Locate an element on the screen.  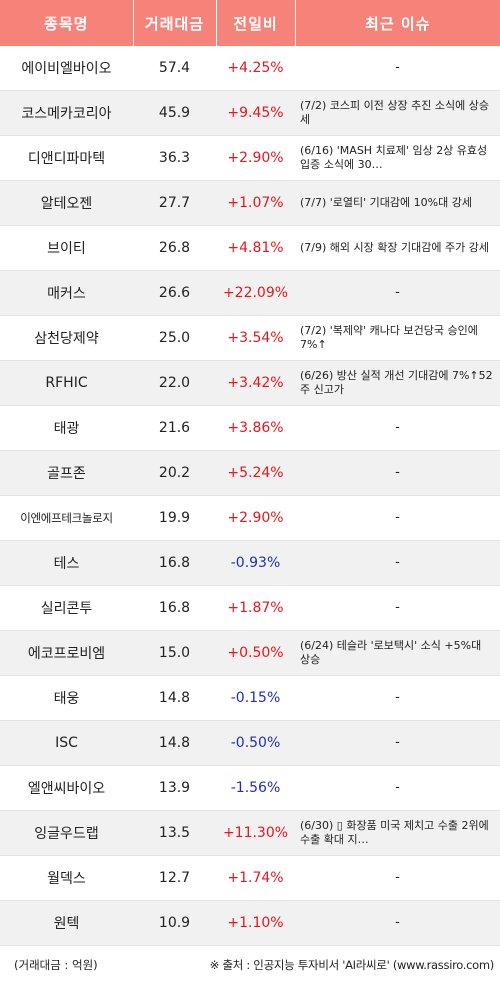
trade-amount: 27.7 is located at coordinates (174, 203).